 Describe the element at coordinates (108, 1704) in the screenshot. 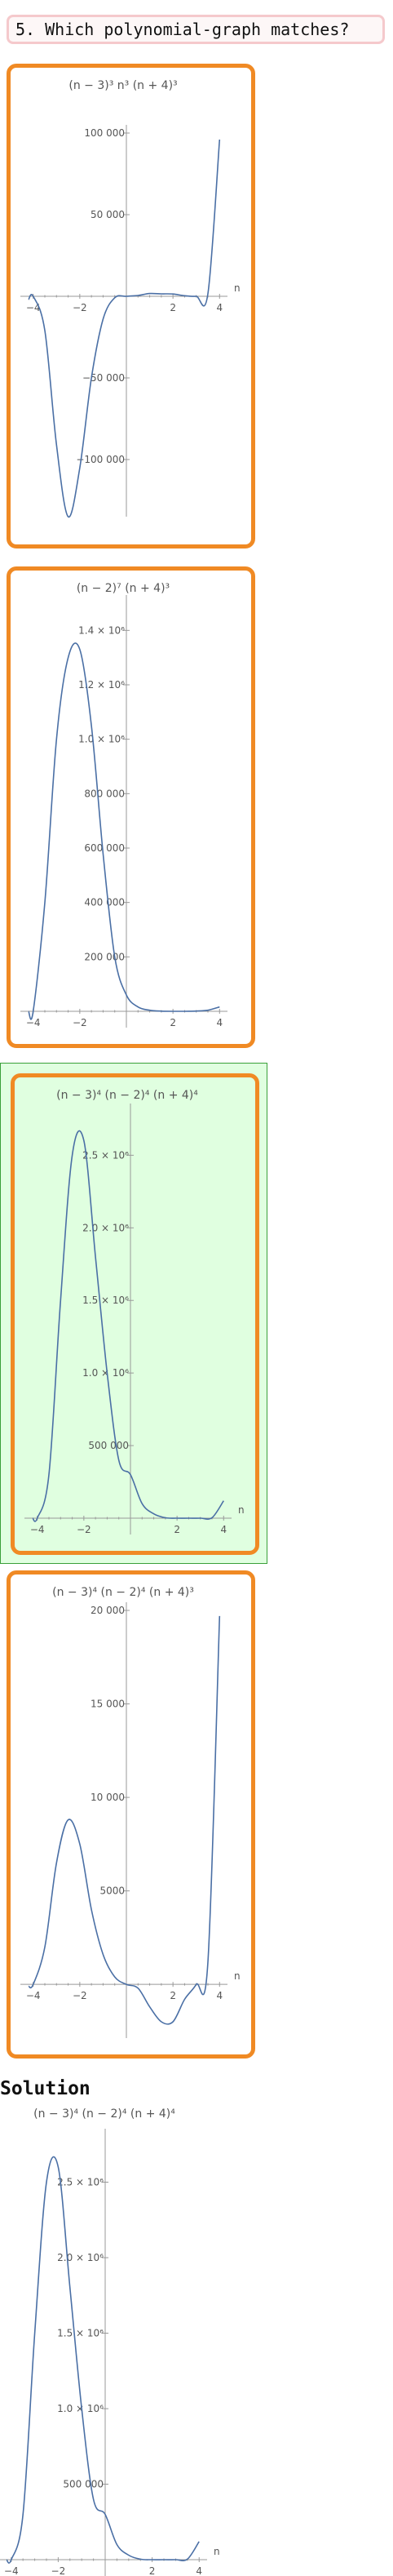

I see `y-tick-label: 15 000` at that location.